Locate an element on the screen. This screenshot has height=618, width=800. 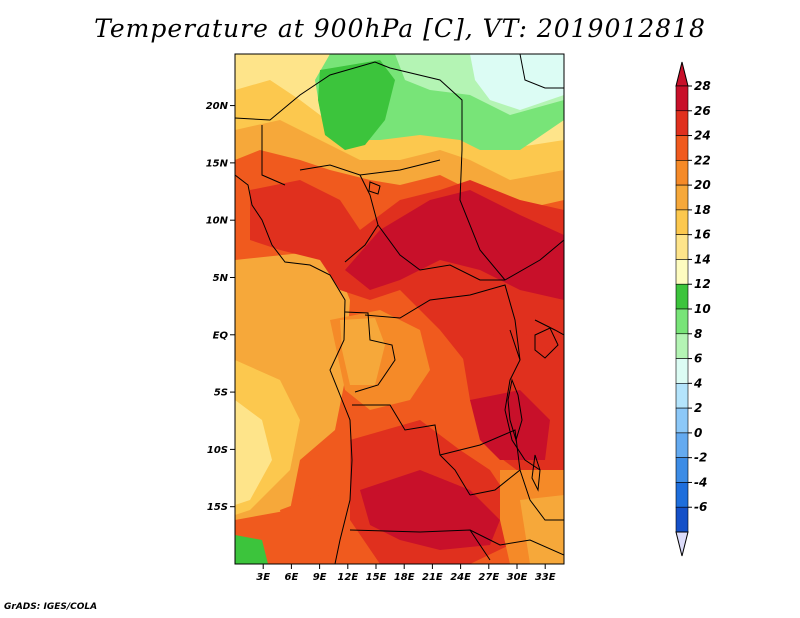
border-mali is located at coordinates (273, 155).